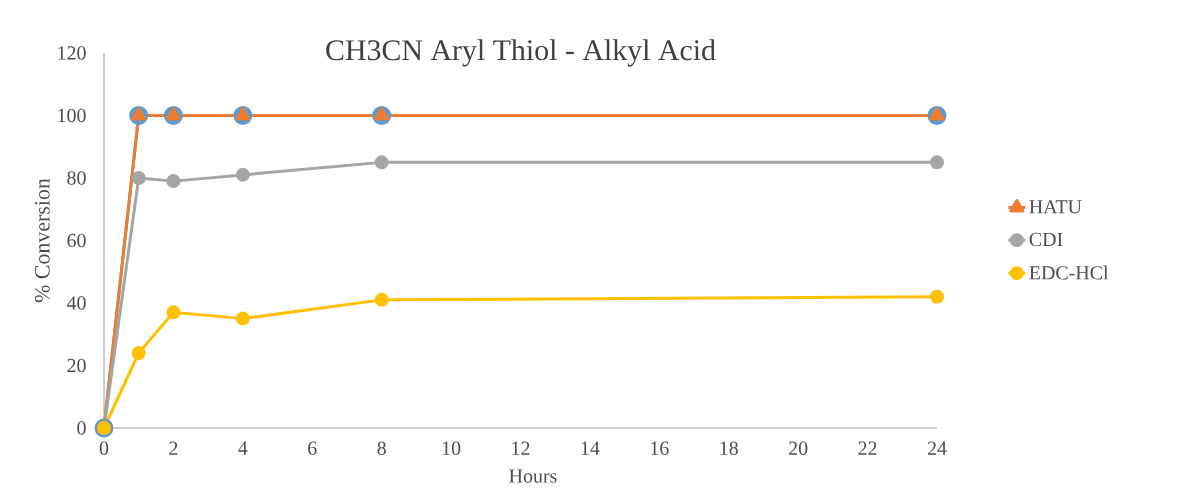 The image size is (1202, 499). I want to click on y-axis-title: % Conversion, so click(42, 240).